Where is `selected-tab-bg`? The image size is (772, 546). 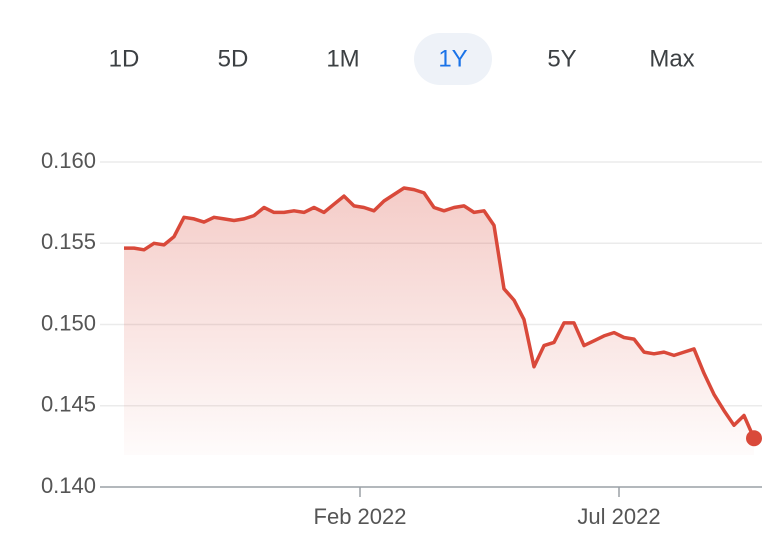
selected-tab-bg is located at coordinates (453, 59).